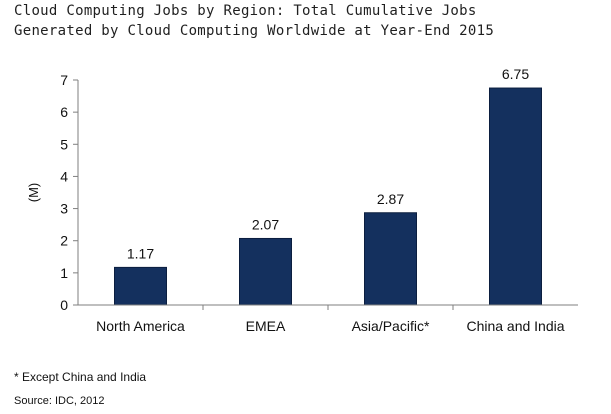 The image size is (611, 414). Describe the element at coordinates (59, 401) in the screenshot. I see `source-note: Source: IDC, 2012` at that location.